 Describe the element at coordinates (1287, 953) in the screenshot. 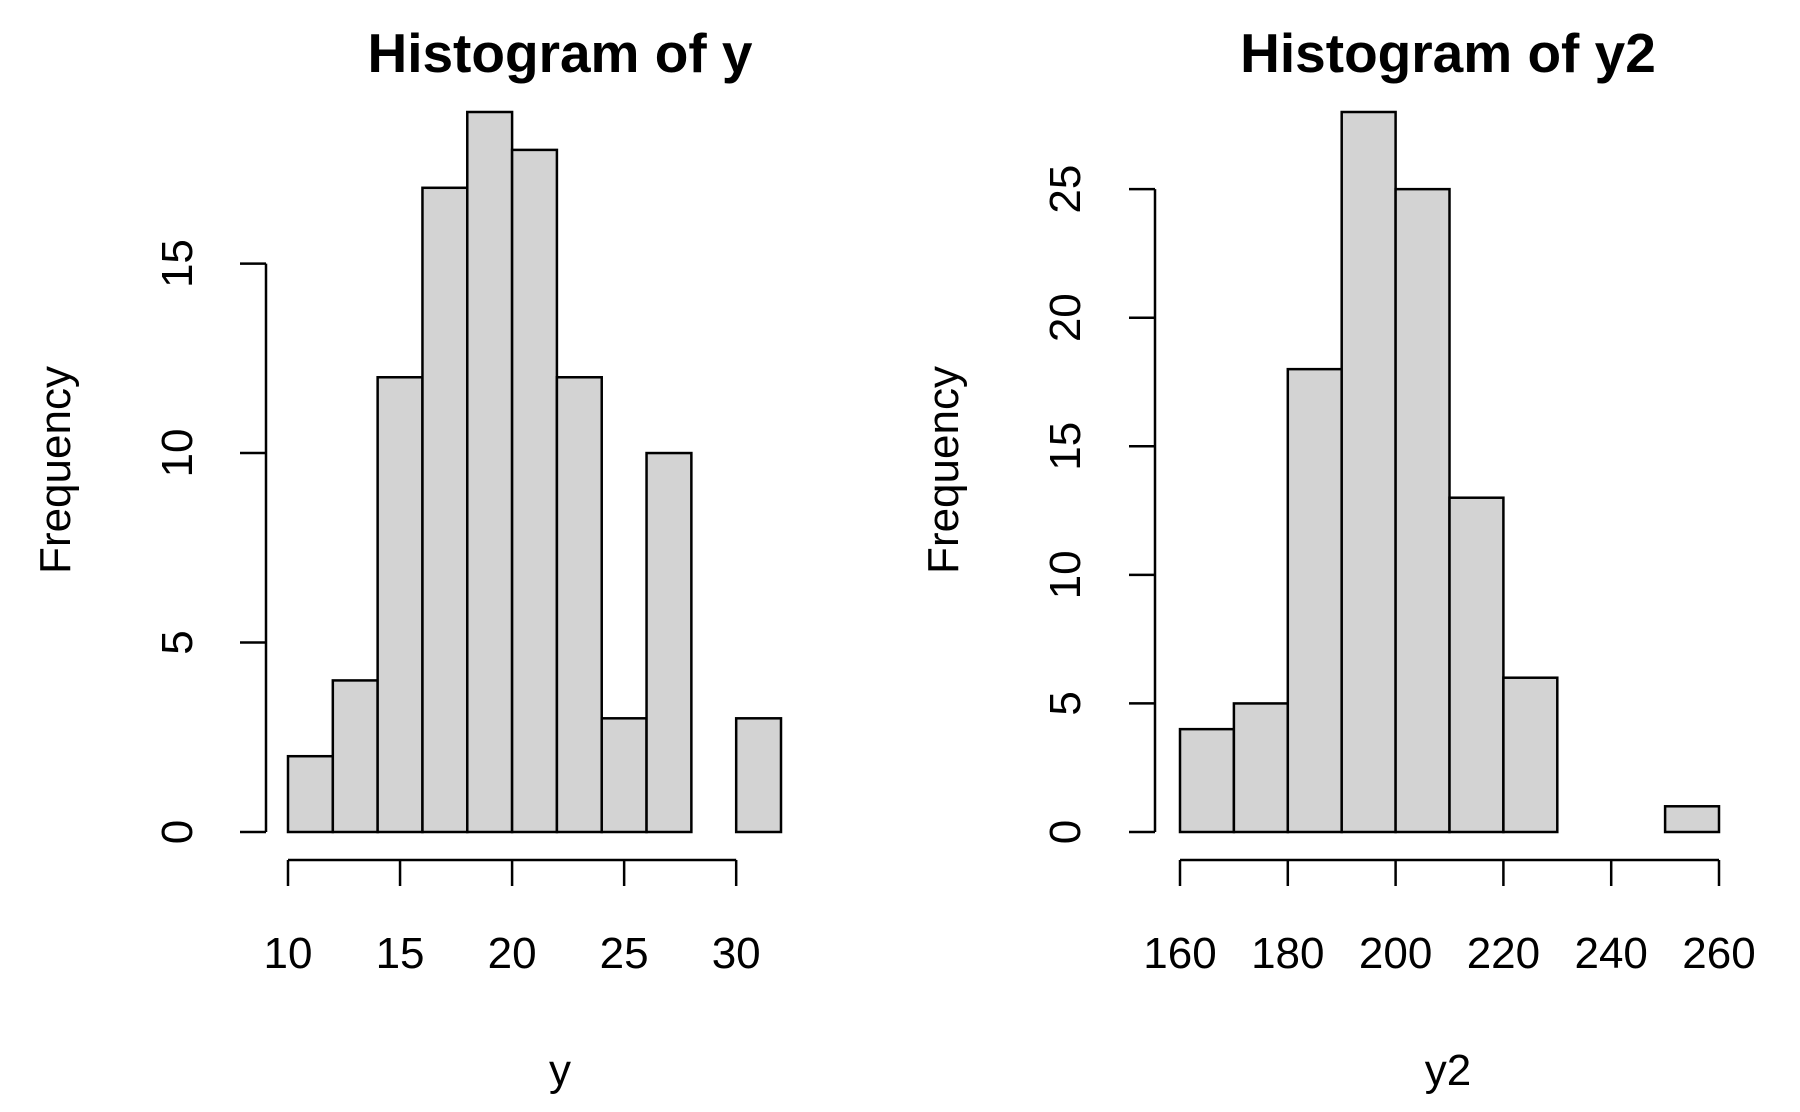

I see `x-tick-label: 180` at that location.